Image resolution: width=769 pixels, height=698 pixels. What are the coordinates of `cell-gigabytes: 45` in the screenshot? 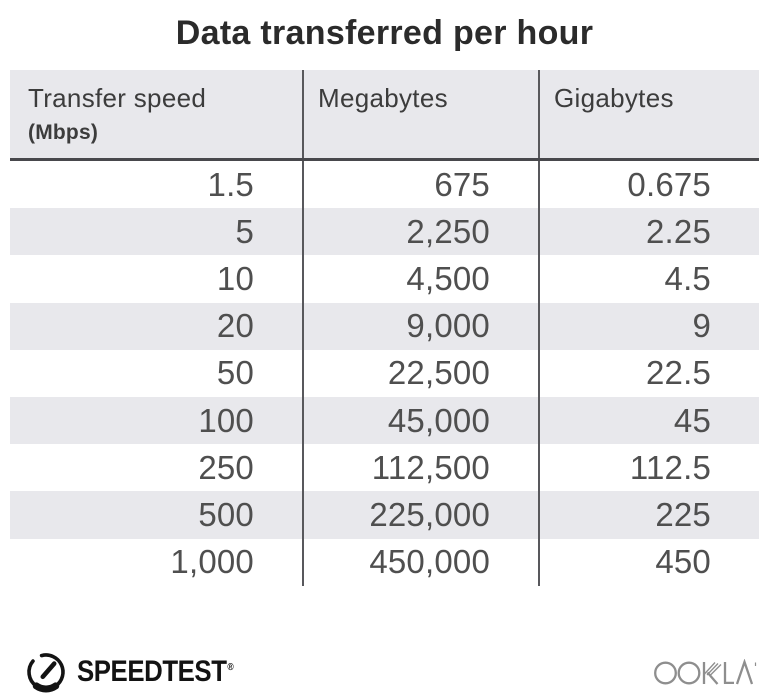 It's located at (648, 420).